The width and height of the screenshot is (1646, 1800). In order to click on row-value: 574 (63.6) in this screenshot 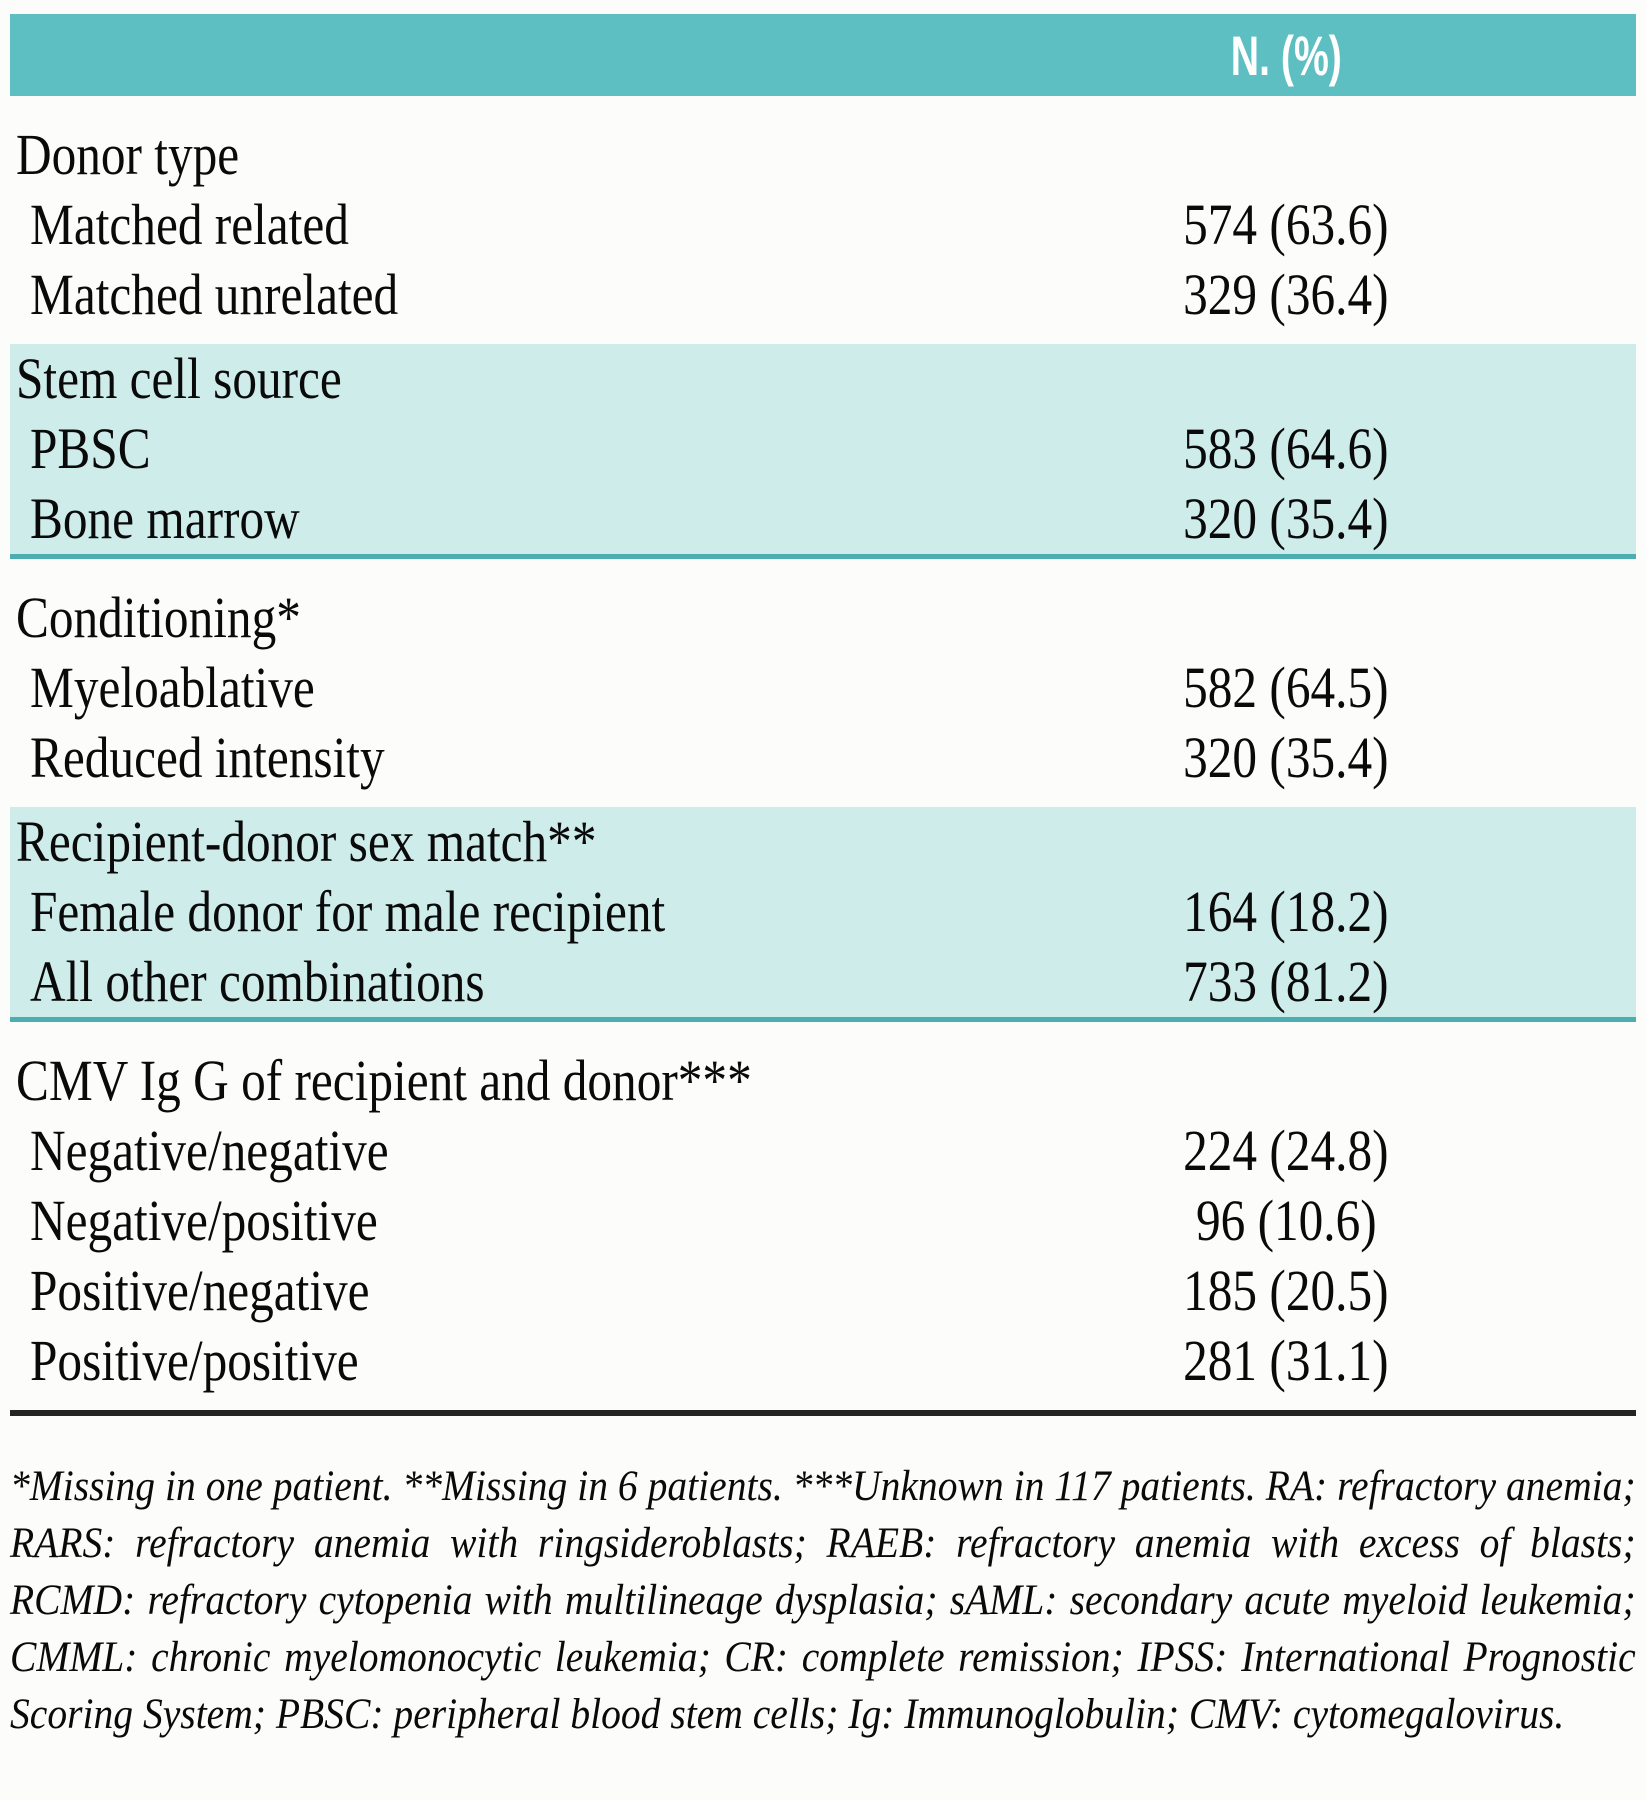, I will do `click(1286, 224)`.